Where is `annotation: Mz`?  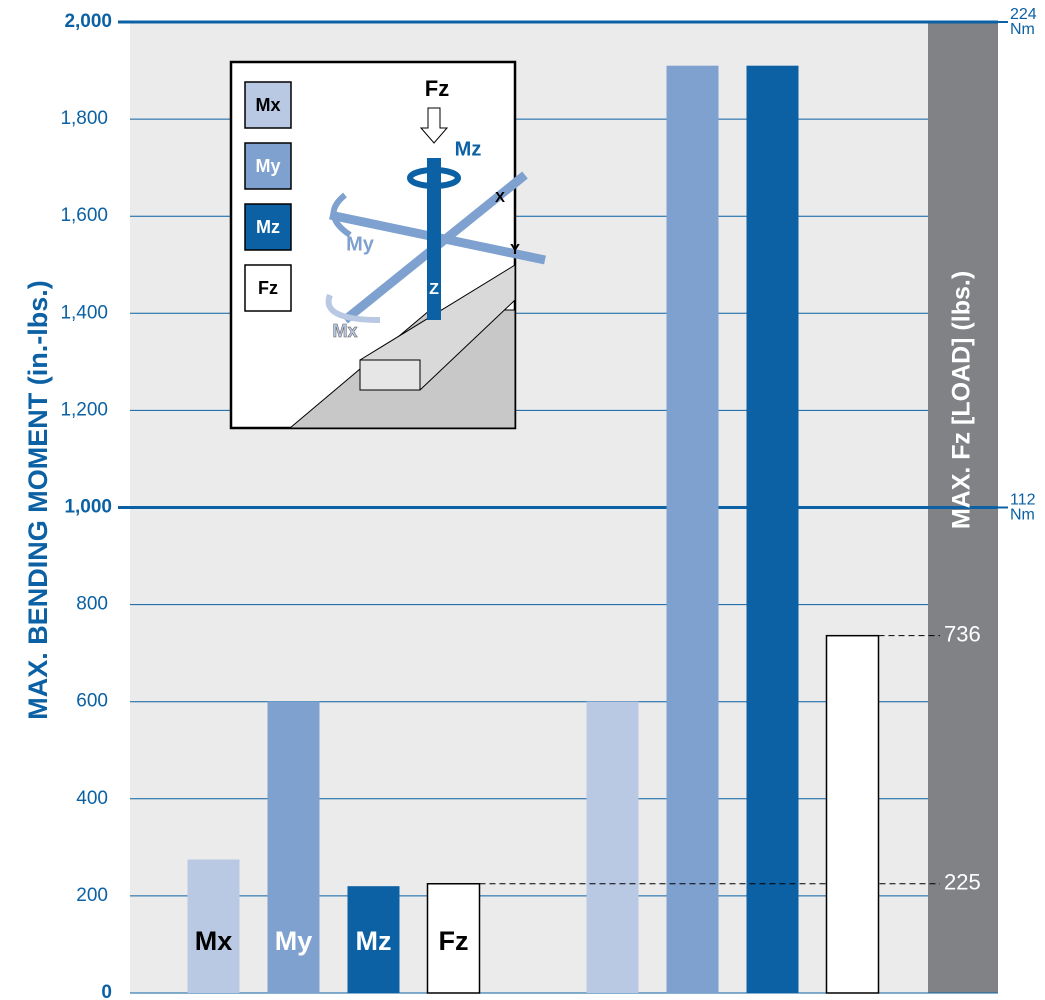
annotation: Mz is located at coordinates (468, 149).